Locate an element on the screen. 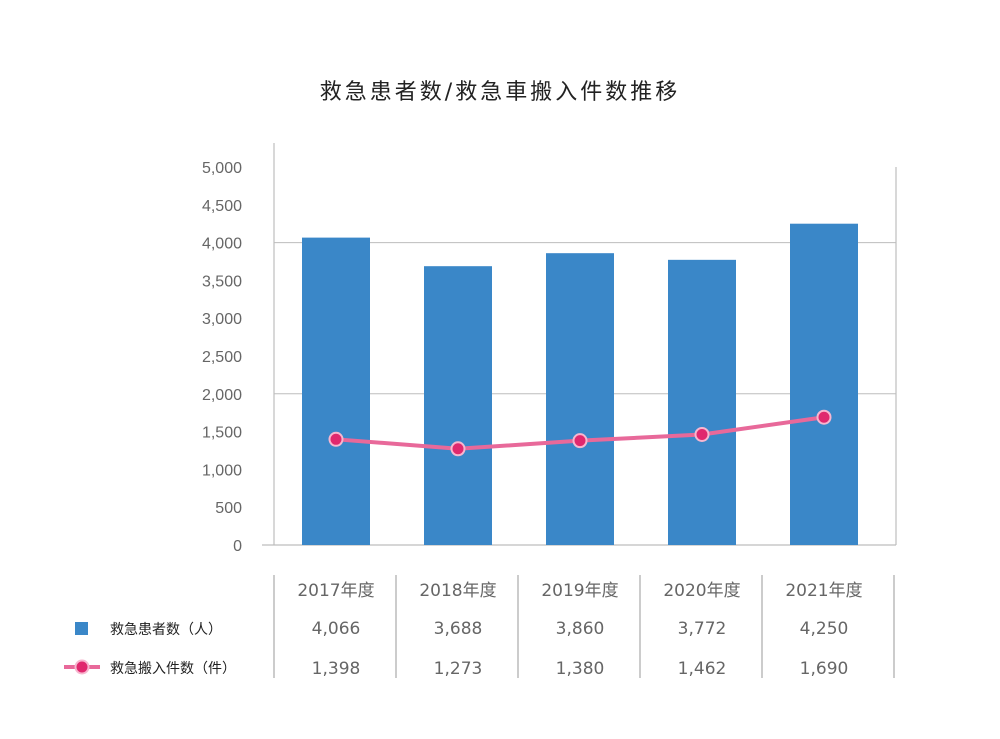 This screenshot has width=1000, height=739. x-category-label: 2020年度 is located at coordinates (701, 591).